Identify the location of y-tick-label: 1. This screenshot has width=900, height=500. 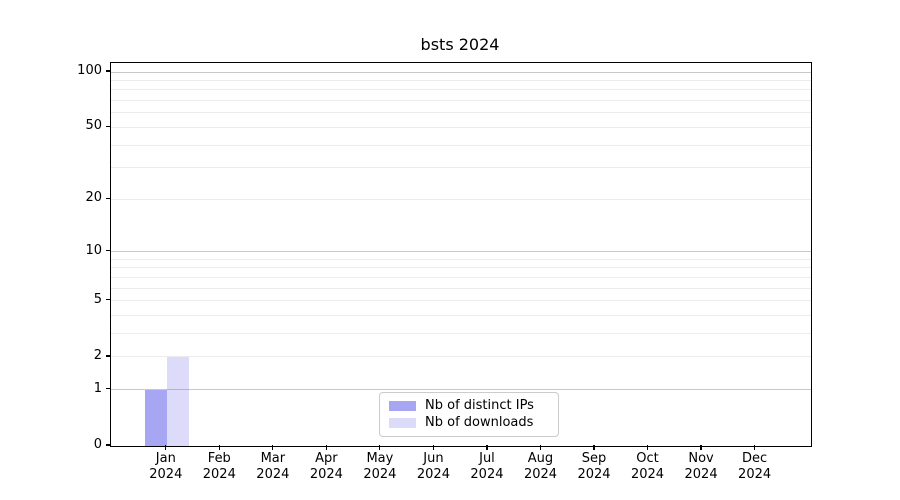
(97, 388).